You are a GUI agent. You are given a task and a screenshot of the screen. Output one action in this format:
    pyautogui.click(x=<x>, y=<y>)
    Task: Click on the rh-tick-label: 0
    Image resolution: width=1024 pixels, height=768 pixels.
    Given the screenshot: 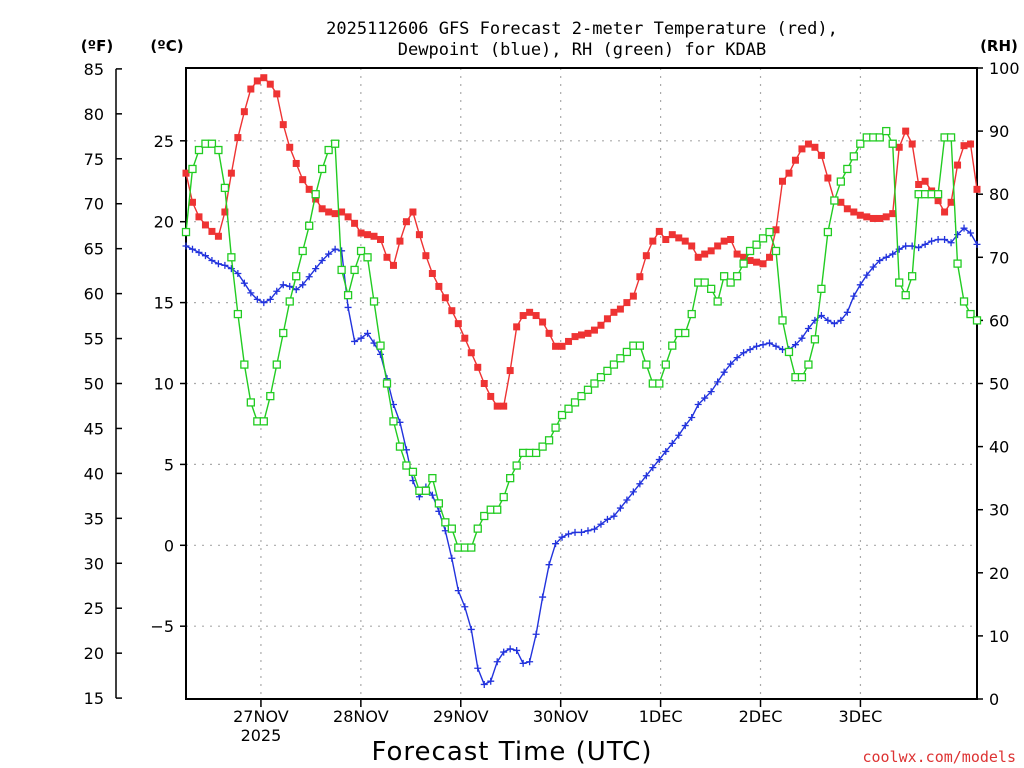 What is the action you would take?
    pyautogui.click(x=994, y=699)
    